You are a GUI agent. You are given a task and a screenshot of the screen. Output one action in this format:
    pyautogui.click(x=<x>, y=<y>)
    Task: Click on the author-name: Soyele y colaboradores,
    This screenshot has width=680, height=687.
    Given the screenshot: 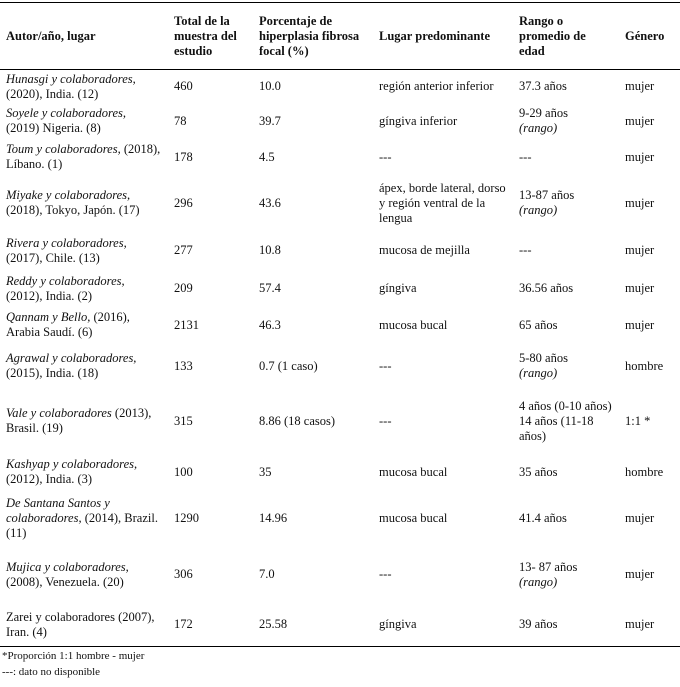 What is the action you would take?
    pyautogui.click(x=66, y=113)
    